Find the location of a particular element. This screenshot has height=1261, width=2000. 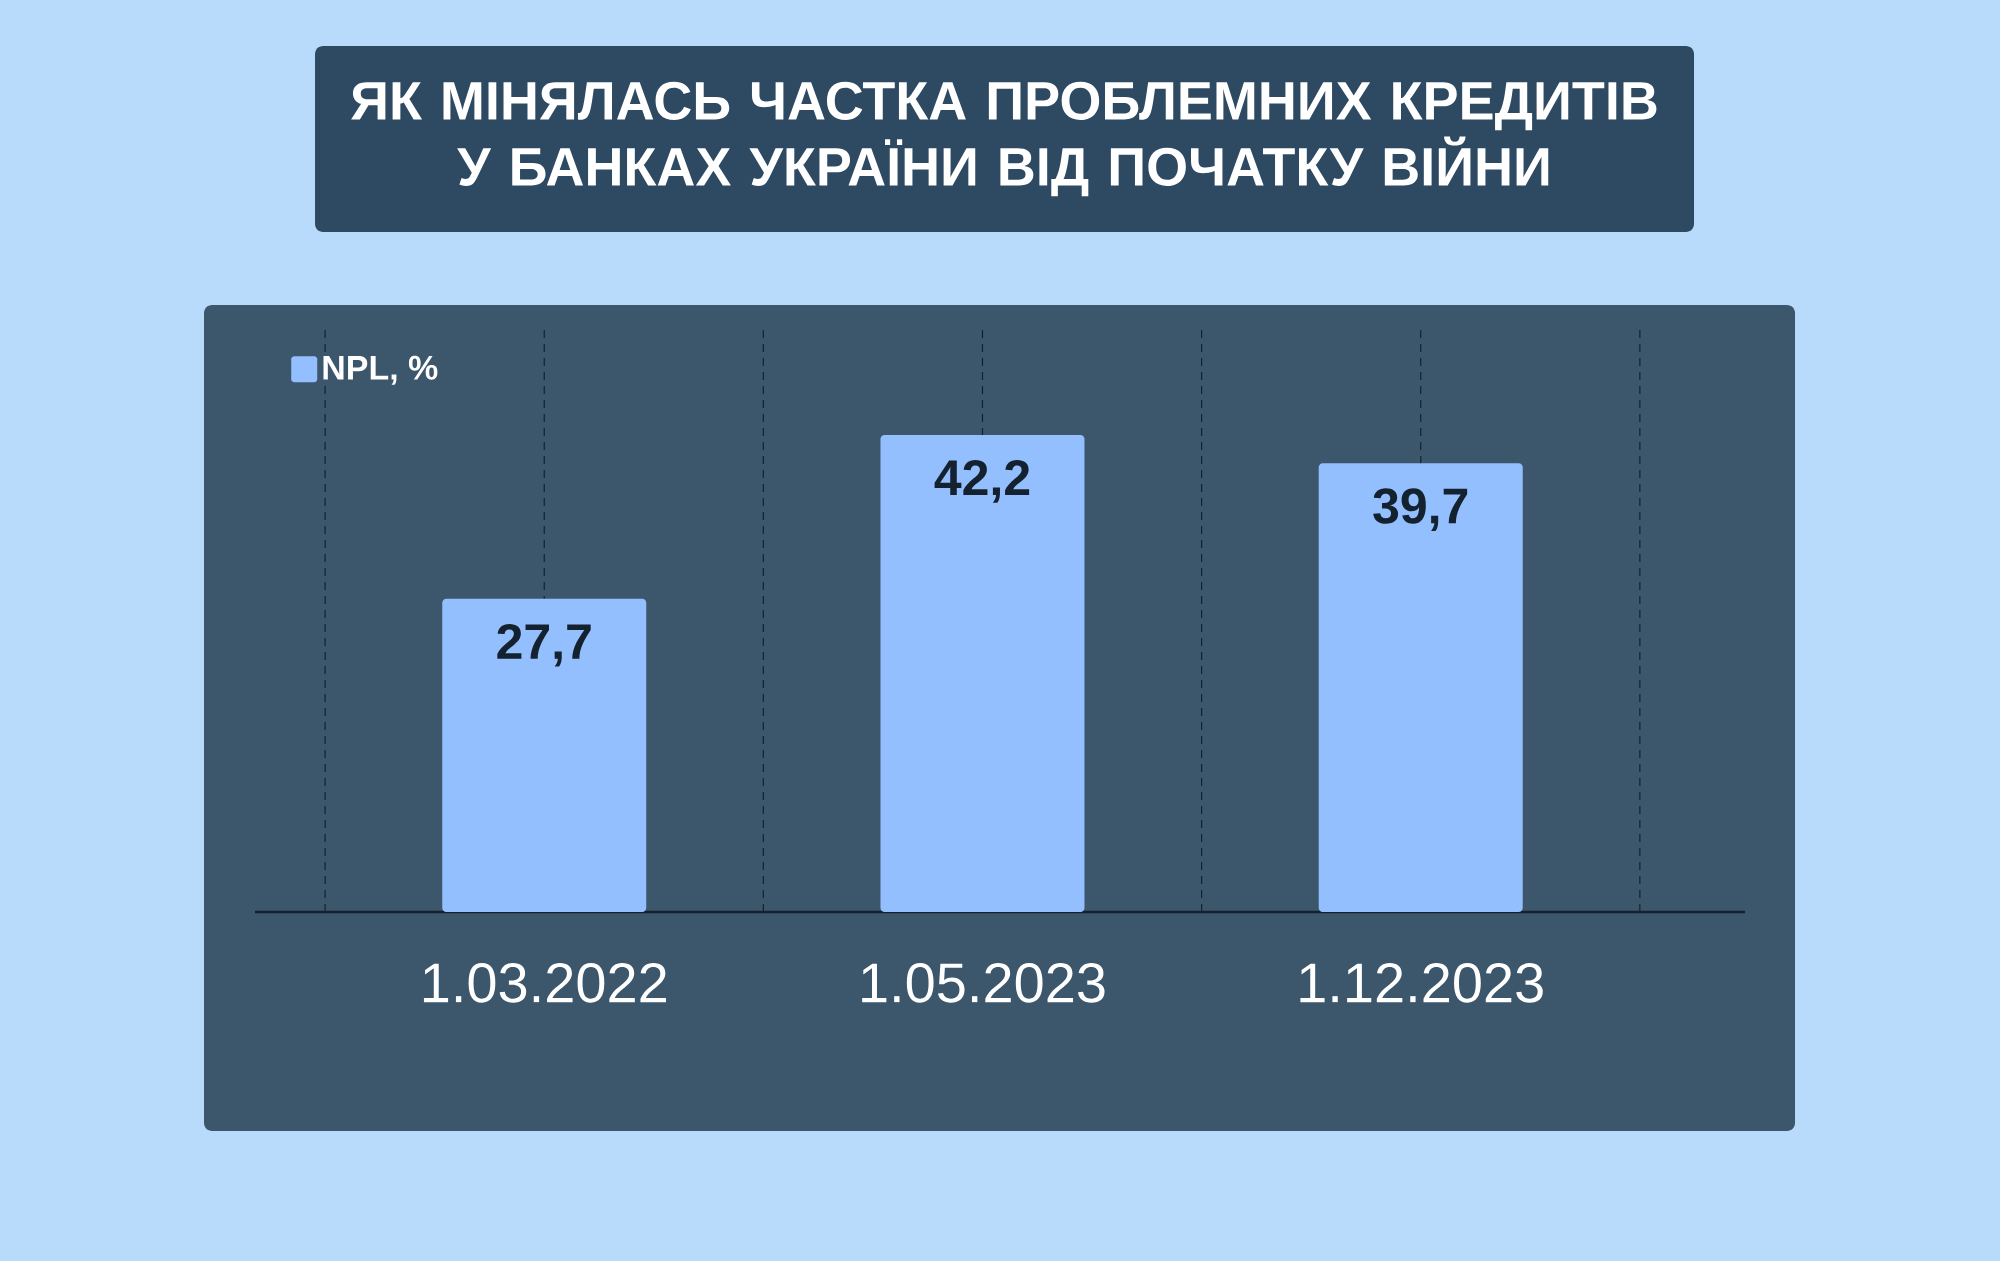

legend-label: NPL, % is located at coordinates (380, 370).